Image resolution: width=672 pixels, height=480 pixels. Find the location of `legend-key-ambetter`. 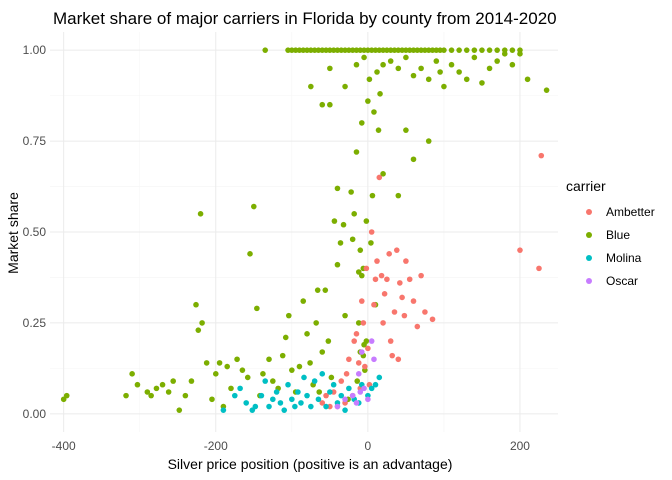

legend-key-ambetter is located at coordinates (589, 212).